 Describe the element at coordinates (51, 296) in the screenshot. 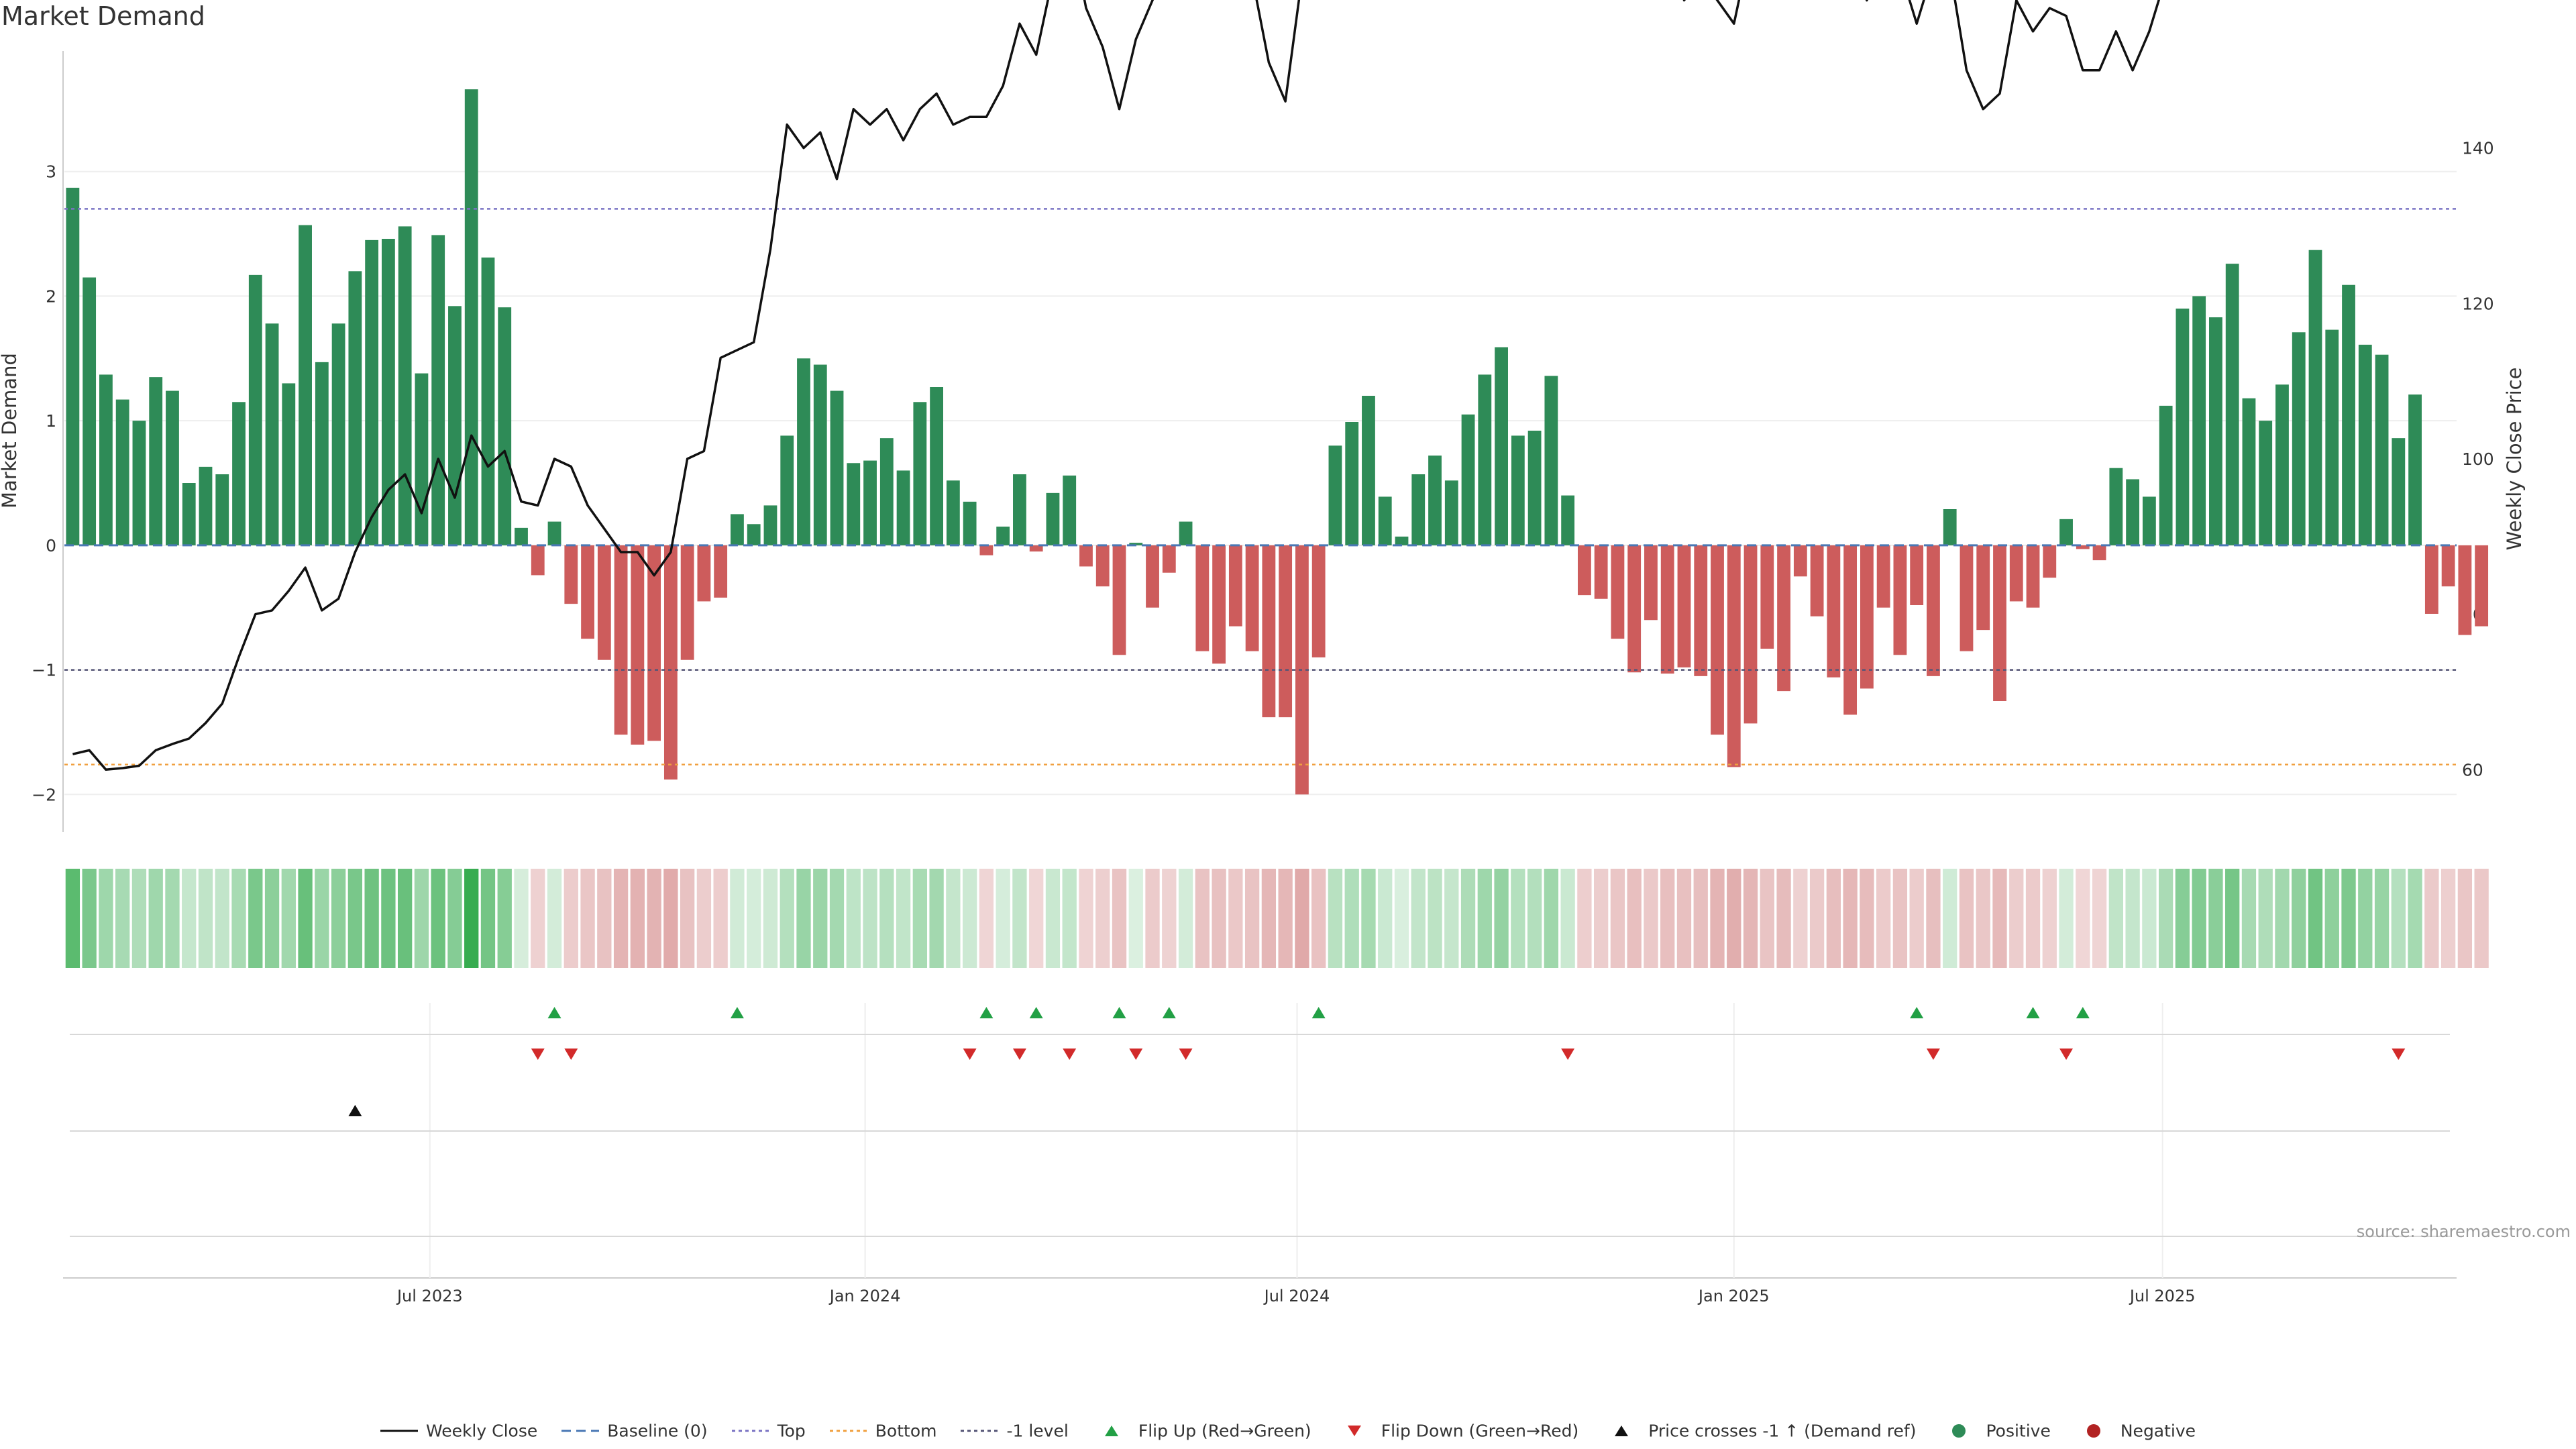

I see `y-tick-label: 2` at that location.